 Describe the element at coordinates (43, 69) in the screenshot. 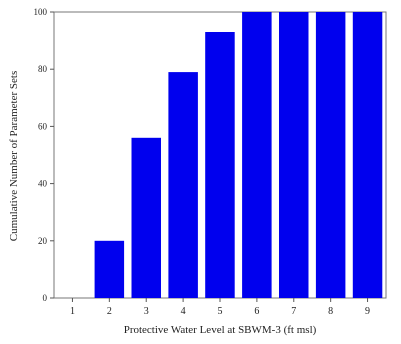

I see `y-tick-label: 80` at that location.